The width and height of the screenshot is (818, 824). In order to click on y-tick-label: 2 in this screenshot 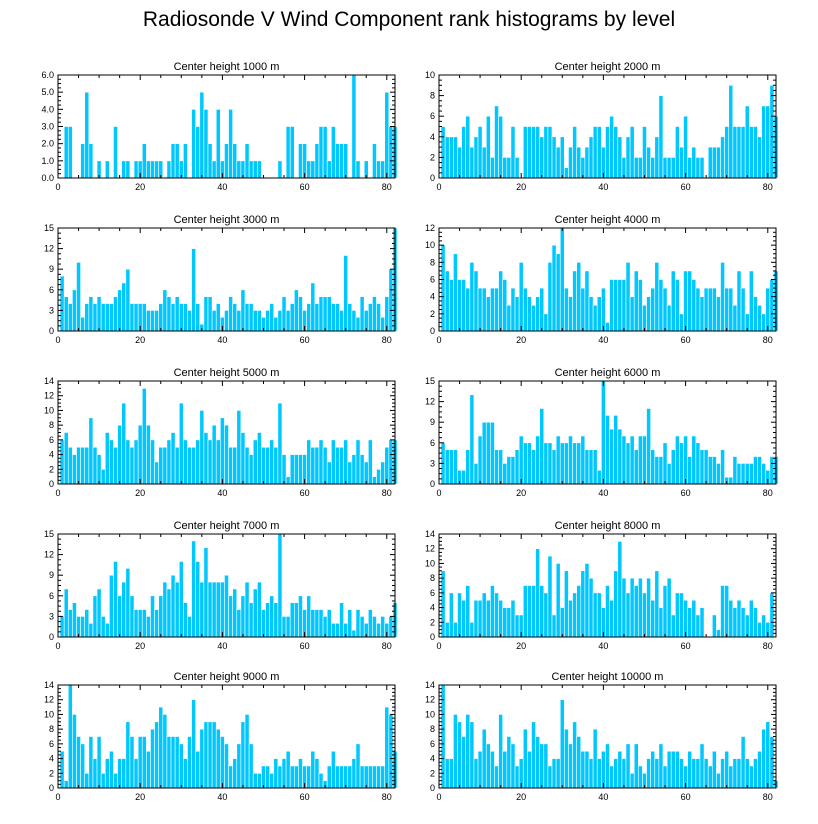, I will do `click(432, 622)`.